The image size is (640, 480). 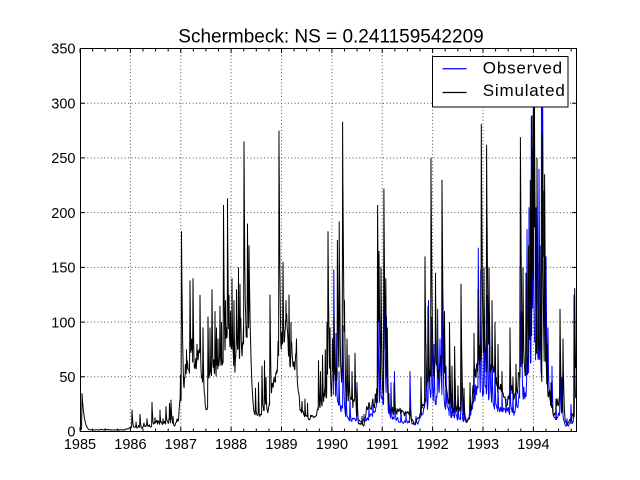 What do you see at coordinates (281, 445) in the screenshot?
I see `svg-text: 1989` at bounding box center [281, 445].